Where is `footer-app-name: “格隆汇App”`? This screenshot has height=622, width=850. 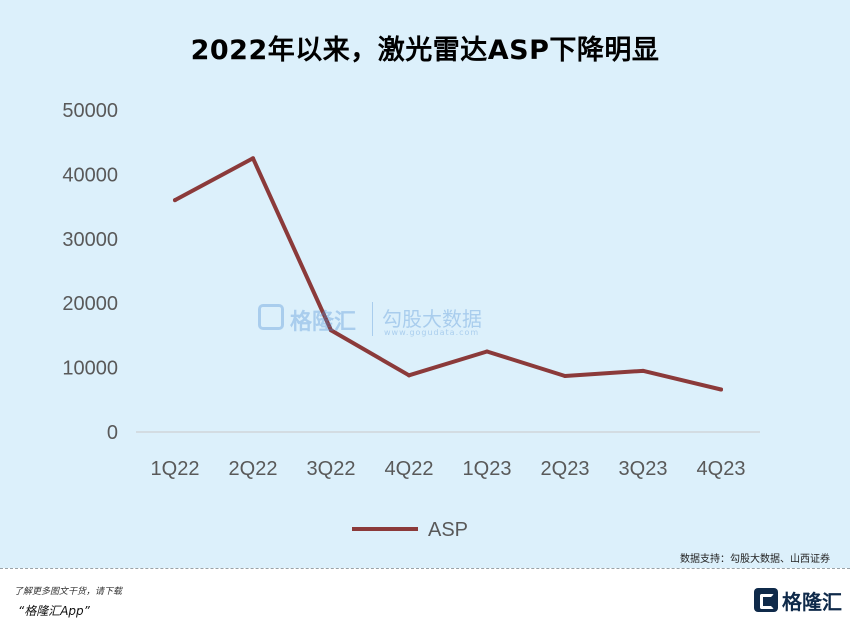 footer-app-name: “格隆汇App” is located at coordinates (54, 611).